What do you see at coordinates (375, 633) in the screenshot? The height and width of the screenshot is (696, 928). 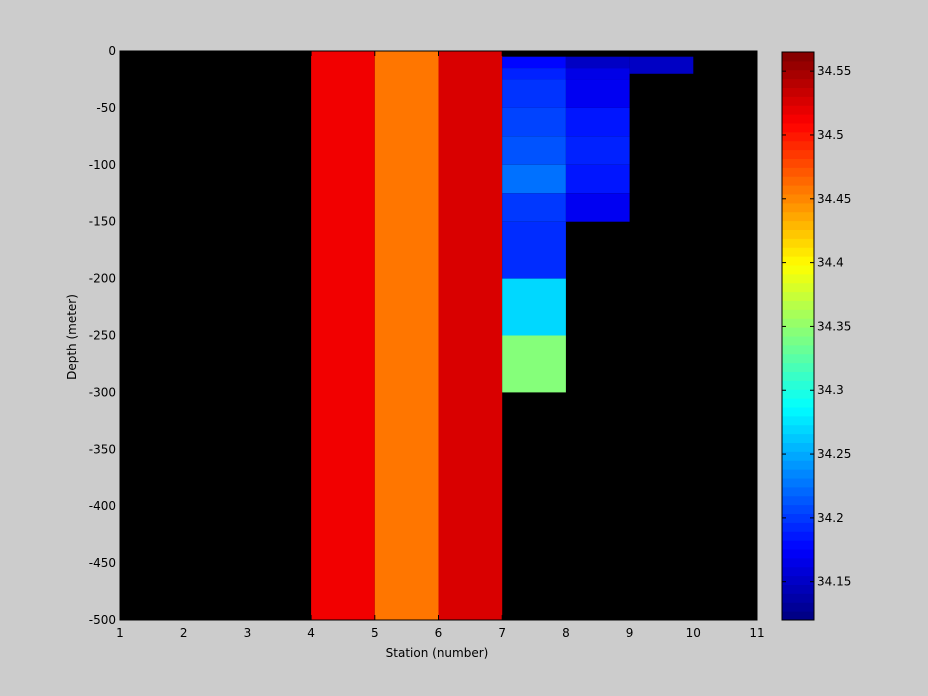 I see `x-tick-label: 5` at bounding box center [375, 633].